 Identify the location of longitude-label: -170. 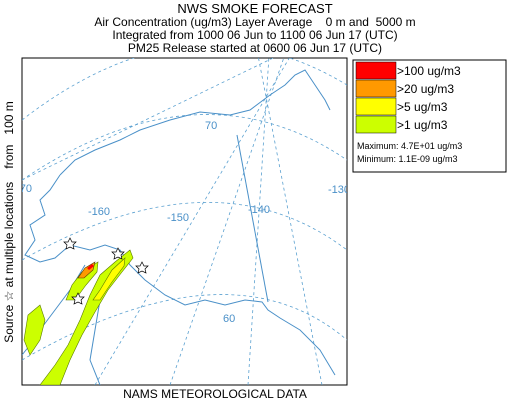
(21, 189).